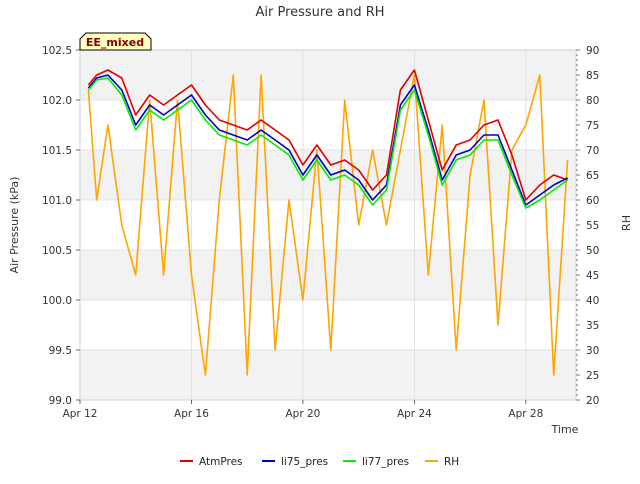 The height and width of the screenshot is (484, 640). Describe the element at coordinates (592, 401) in the screenshot. I see `y2-tick-label: 20` at that location.